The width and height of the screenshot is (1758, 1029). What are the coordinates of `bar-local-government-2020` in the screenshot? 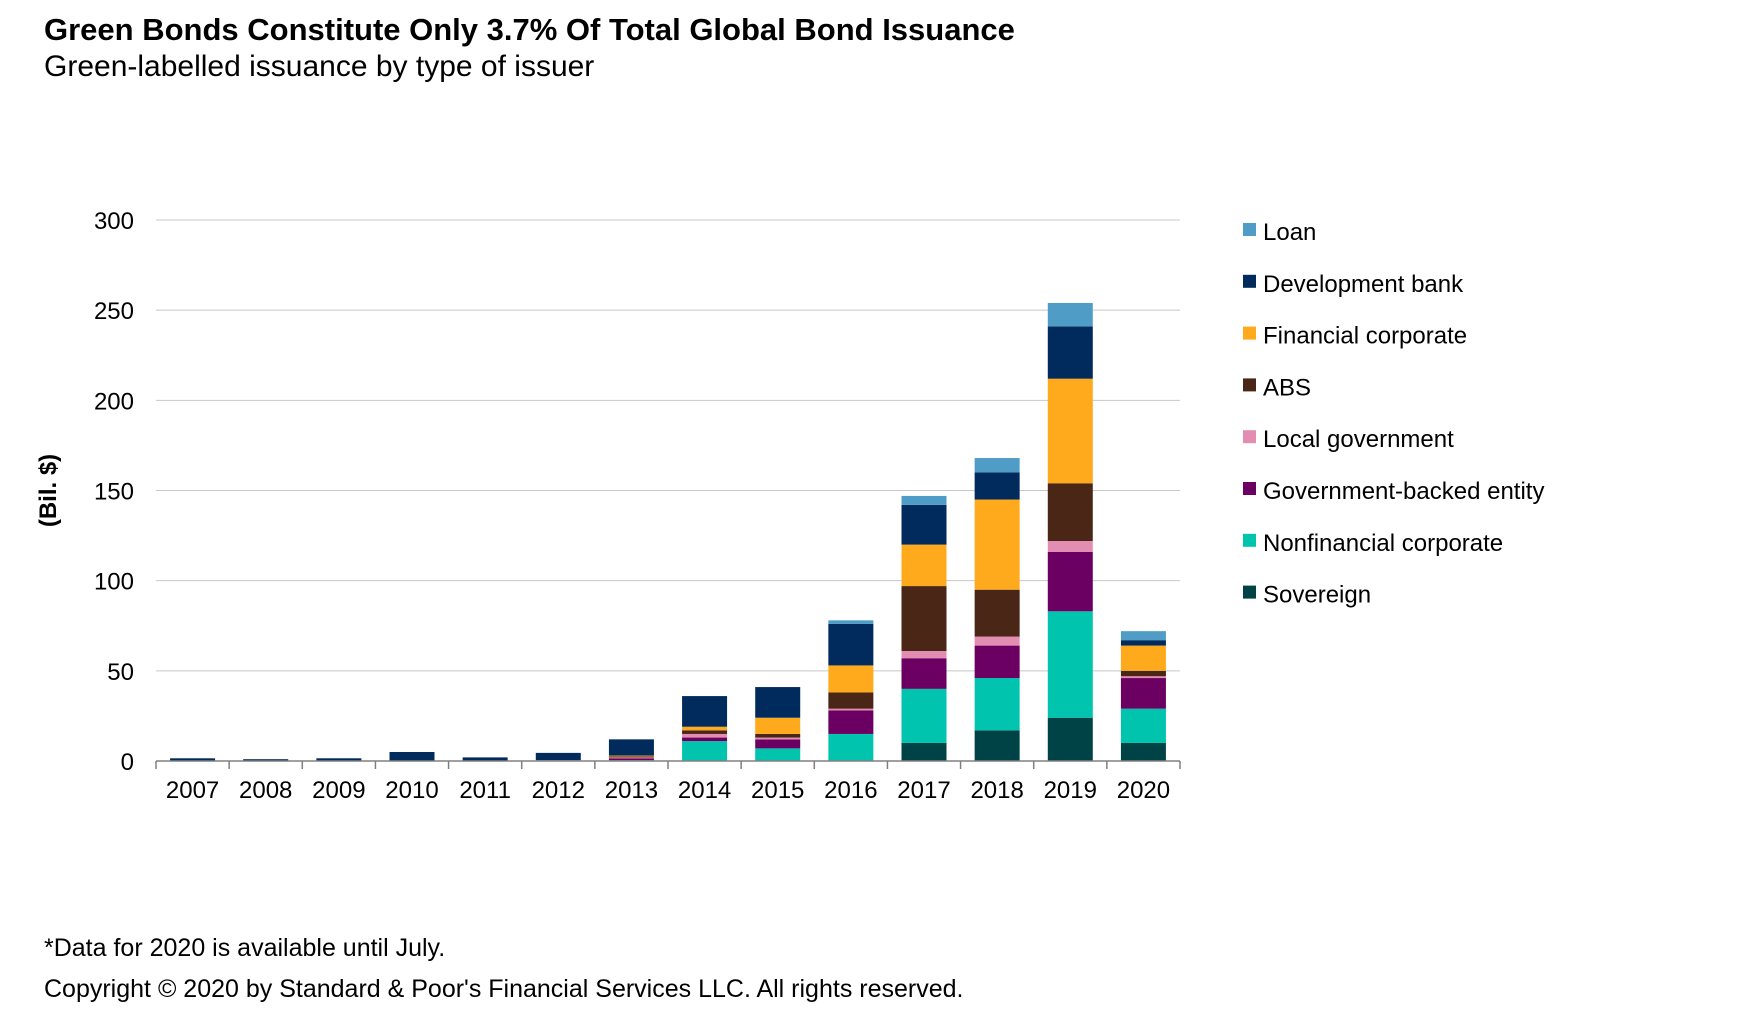 It's located at (1143, 677).